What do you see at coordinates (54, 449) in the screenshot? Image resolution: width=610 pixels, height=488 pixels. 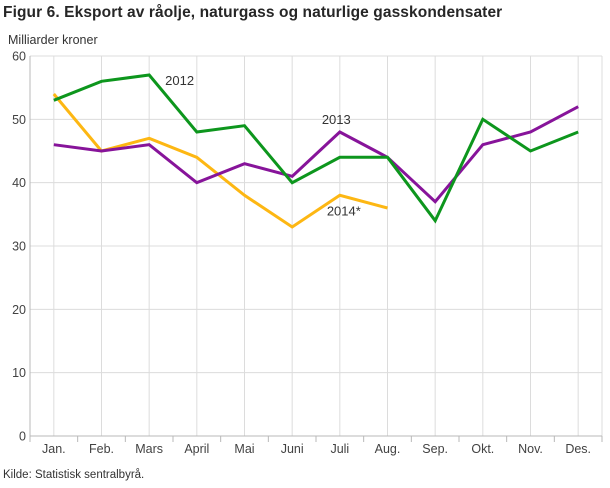 I see `svg-text: Jan.` at bounding box center [54, 449].